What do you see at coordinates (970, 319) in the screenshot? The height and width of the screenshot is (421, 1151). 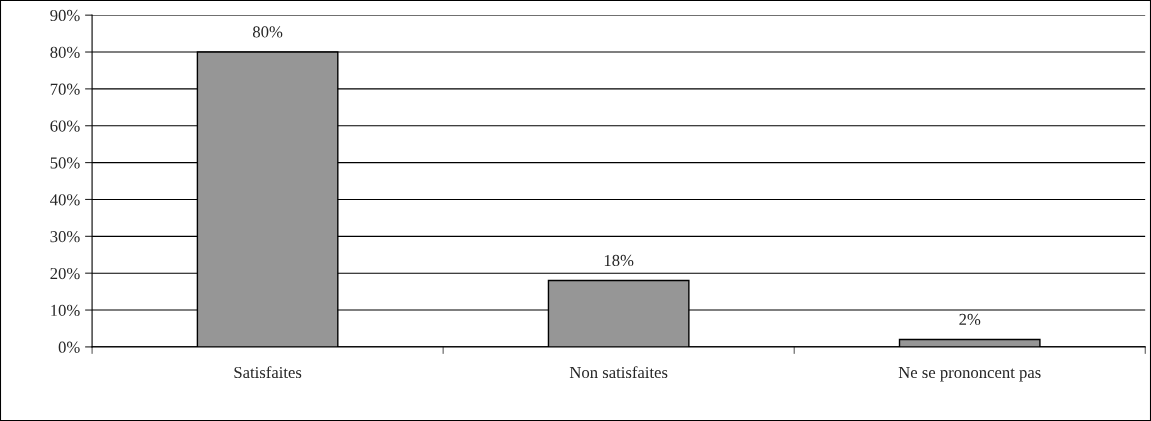 I see `data-label: 2%` at bounding box center [970, 319].